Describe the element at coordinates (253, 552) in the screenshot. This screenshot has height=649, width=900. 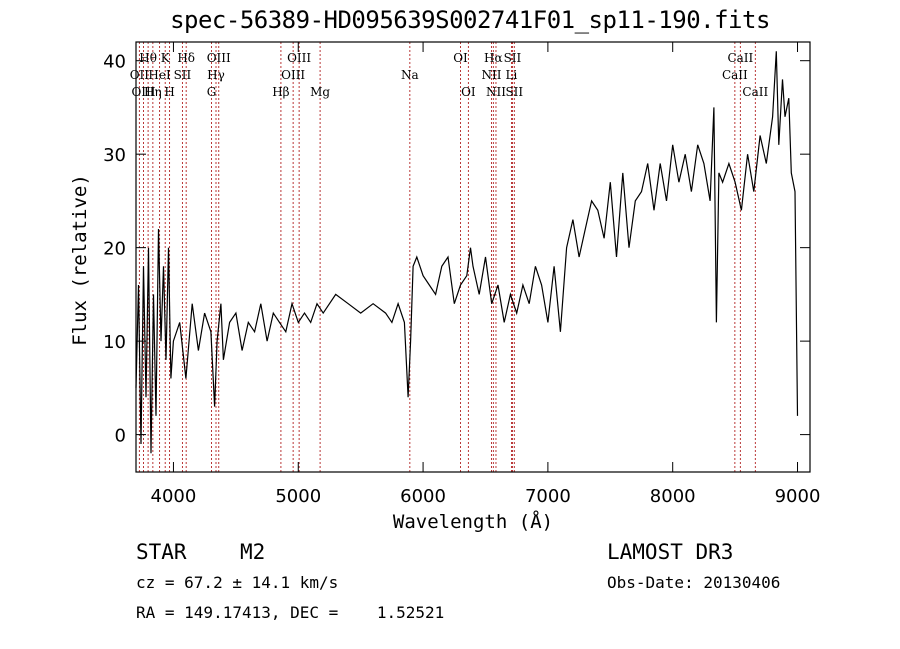
I see `object-subclass: M2` at that location.